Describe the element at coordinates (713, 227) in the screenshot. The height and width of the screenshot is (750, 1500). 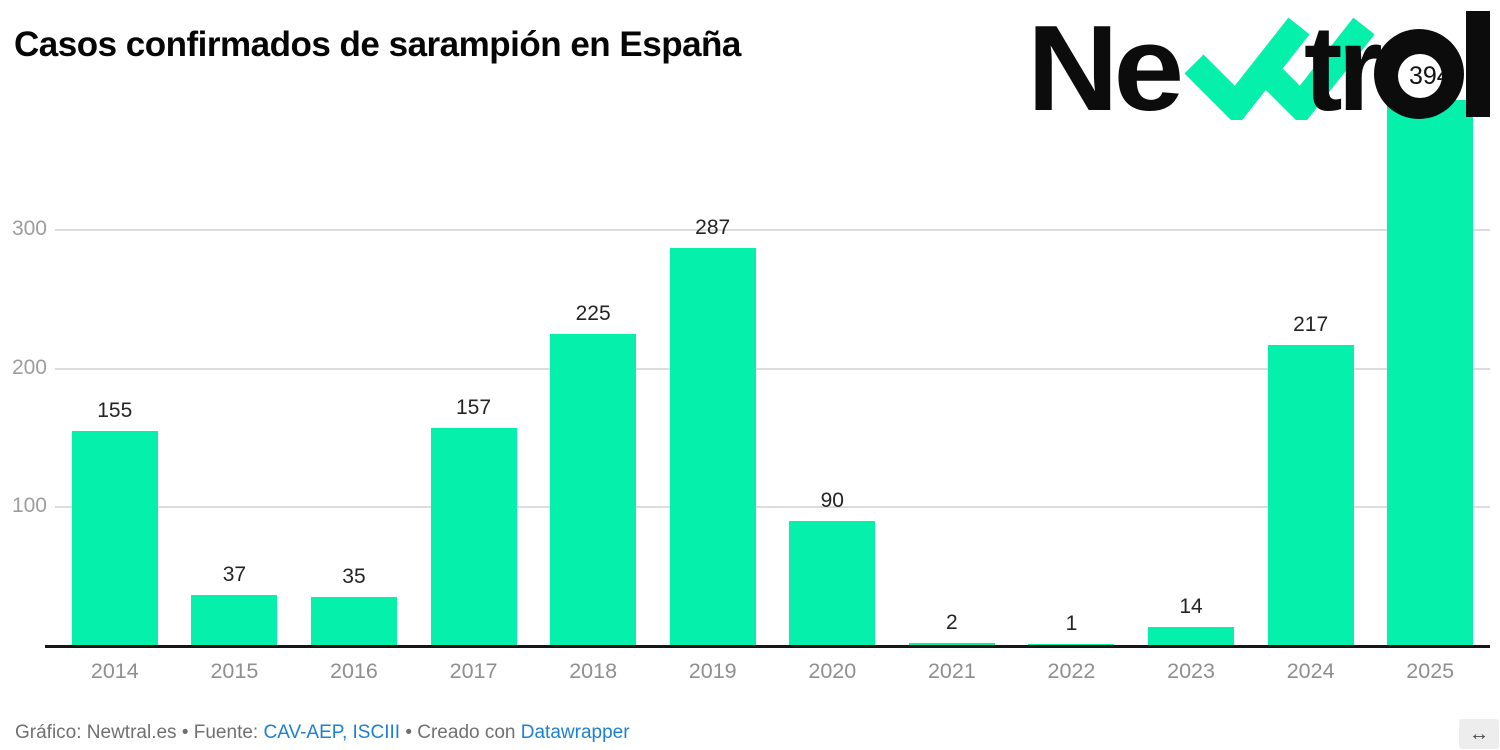
I see `bar-value-label-2019: 287` at that location.